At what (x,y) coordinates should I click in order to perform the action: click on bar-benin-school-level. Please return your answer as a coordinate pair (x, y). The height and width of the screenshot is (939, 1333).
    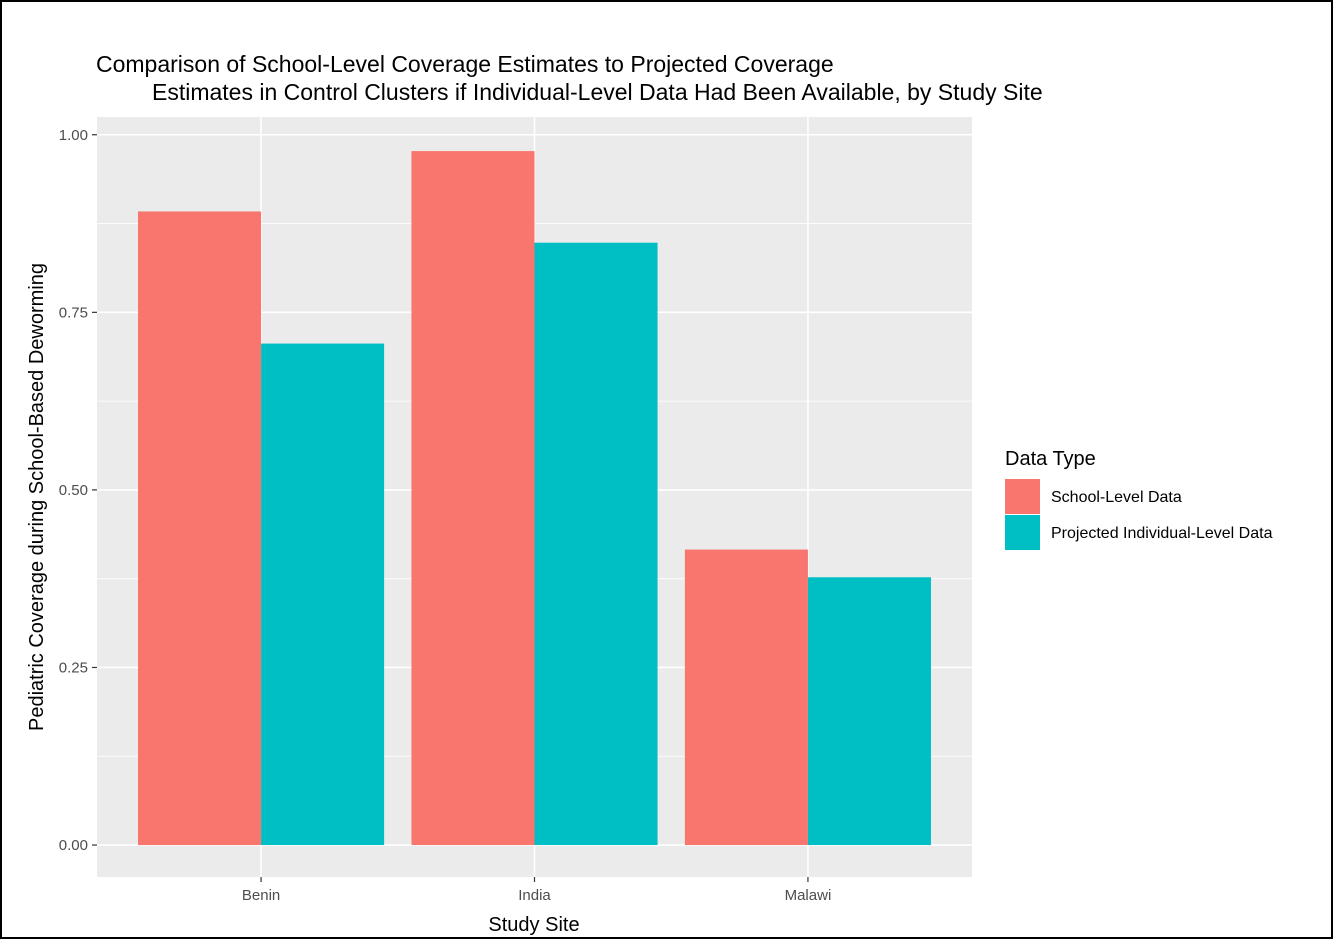
    Looking at the image, I should click on (200, 528).